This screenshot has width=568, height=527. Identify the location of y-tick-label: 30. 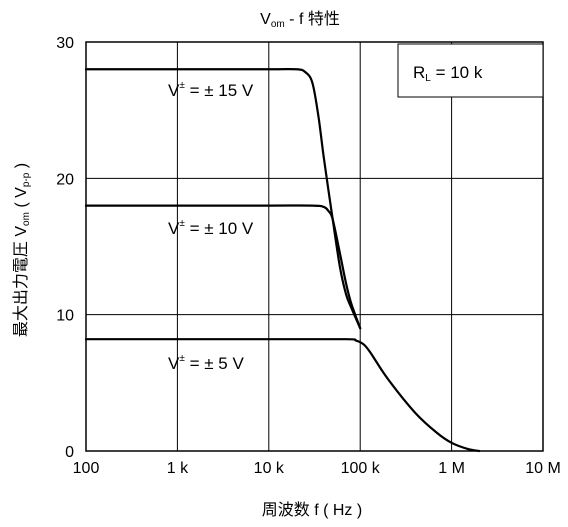
(65, 43).